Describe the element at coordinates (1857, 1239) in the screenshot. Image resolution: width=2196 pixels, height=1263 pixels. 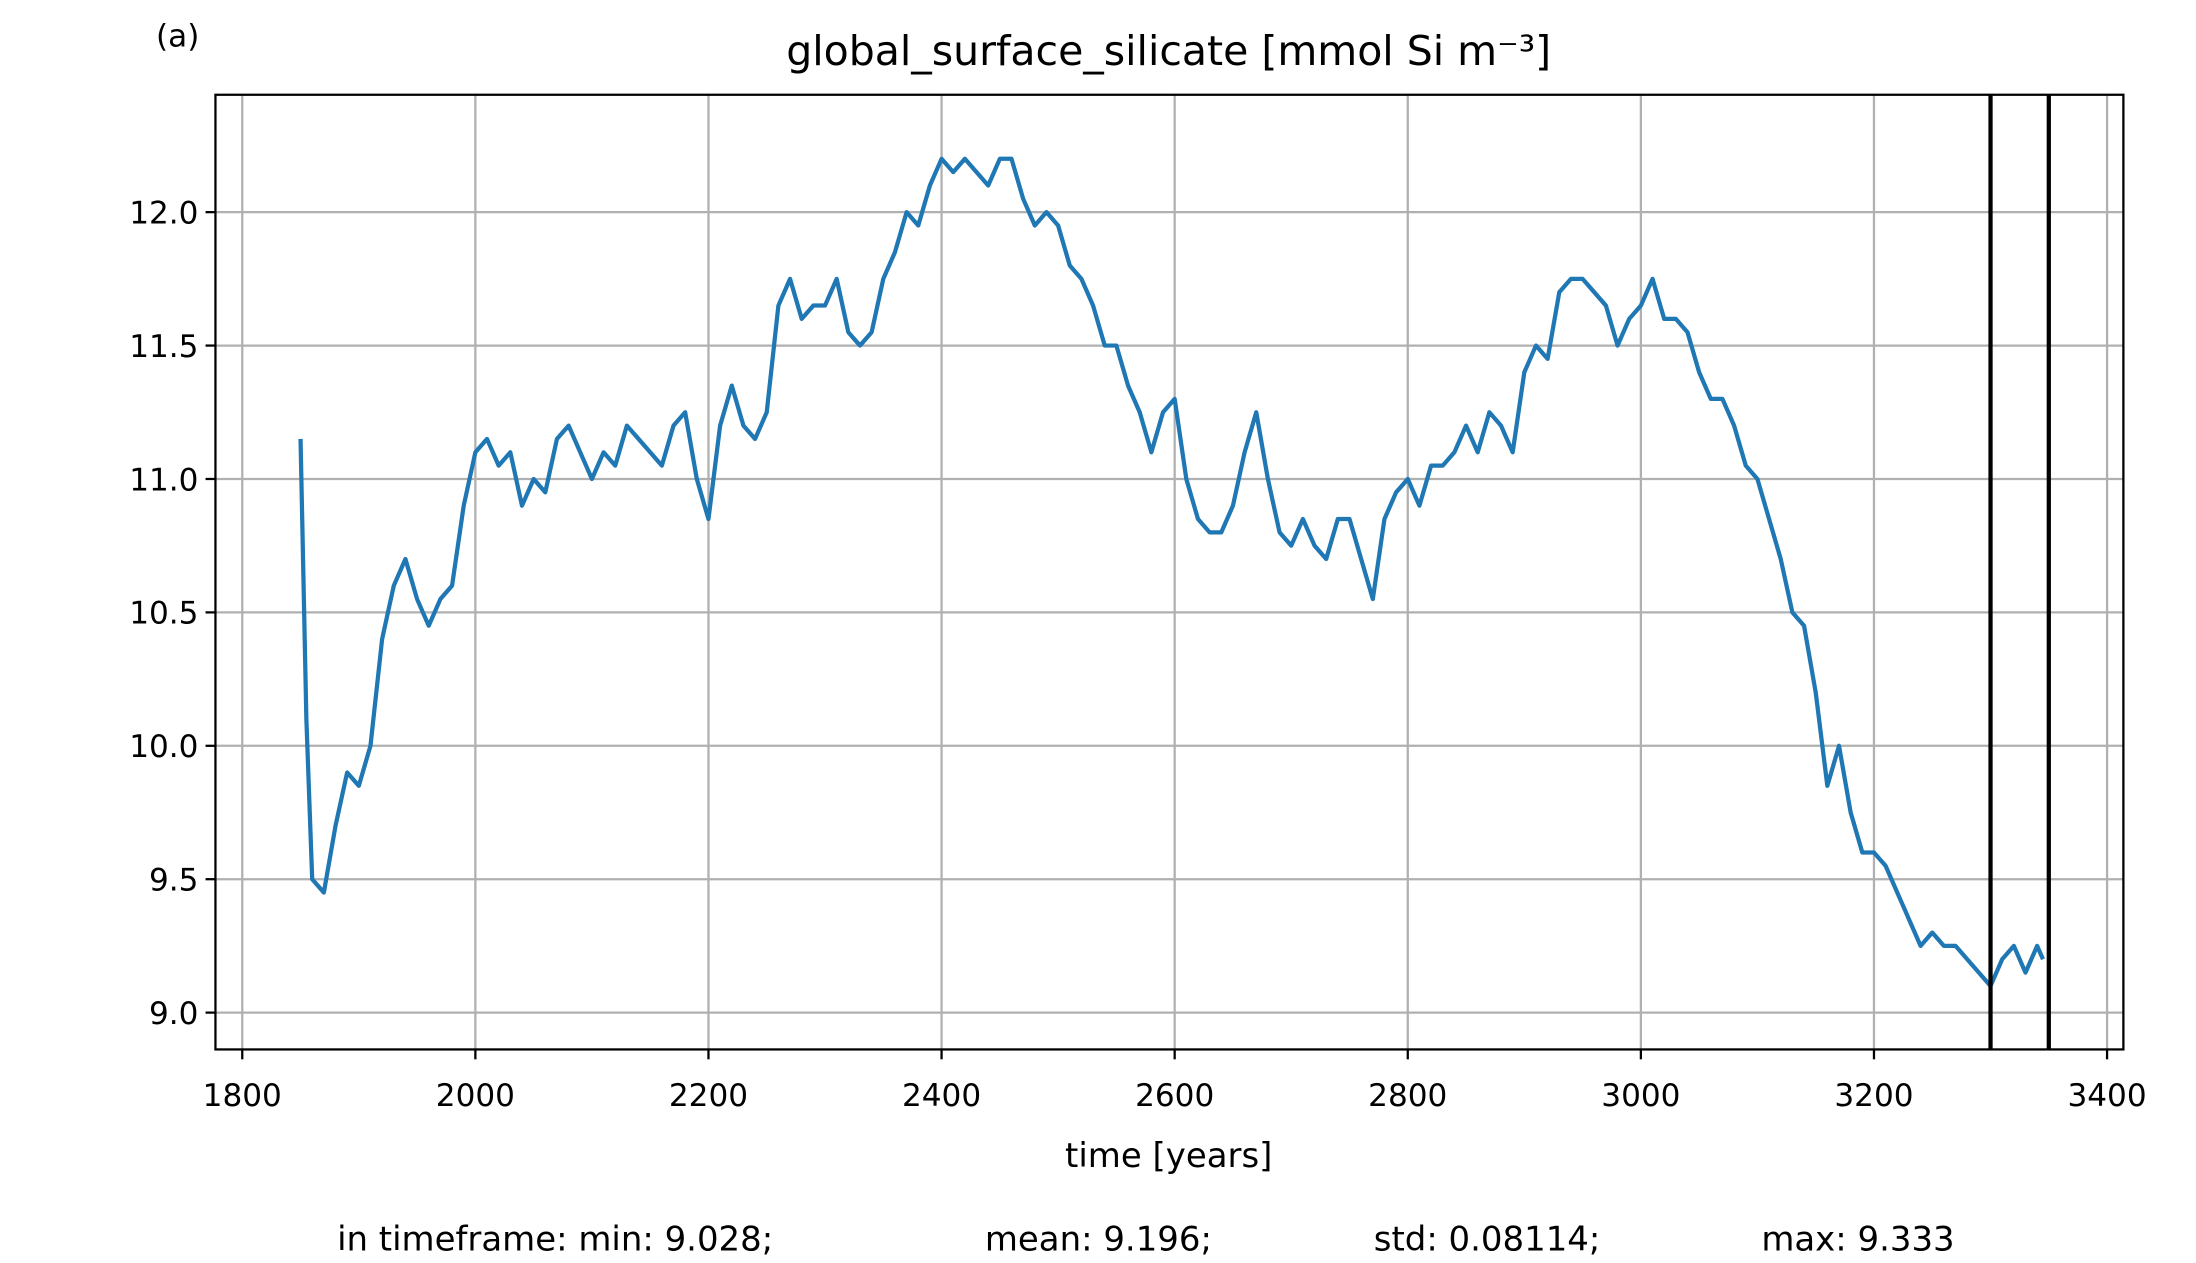
I see `stat-annotation: max: 9.333` at that location.